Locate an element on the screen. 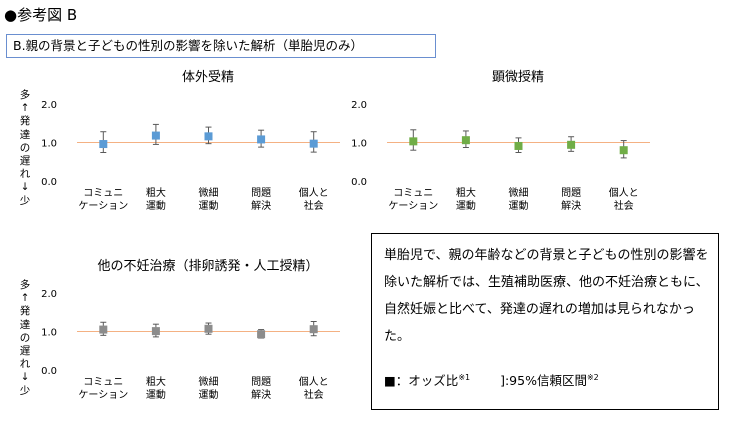  chart-title: 体外受精 is located at coordinates (208, 77).